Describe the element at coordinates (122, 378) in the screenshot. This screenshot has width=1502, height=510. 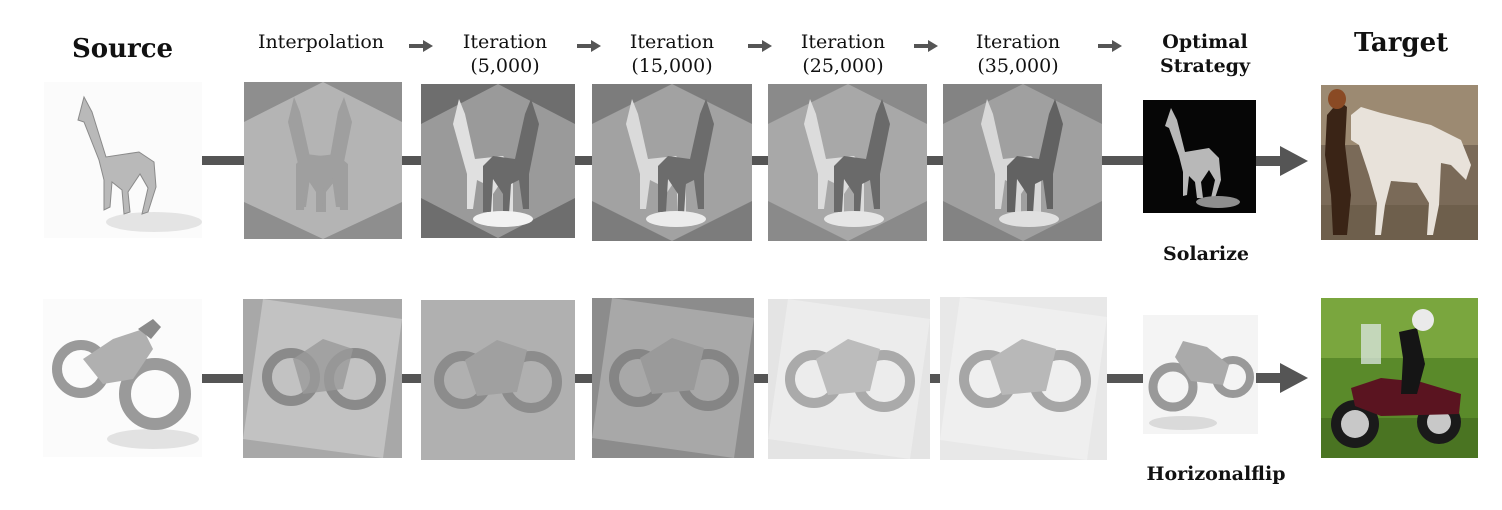
I see `source-motorcycle-image` at that location.